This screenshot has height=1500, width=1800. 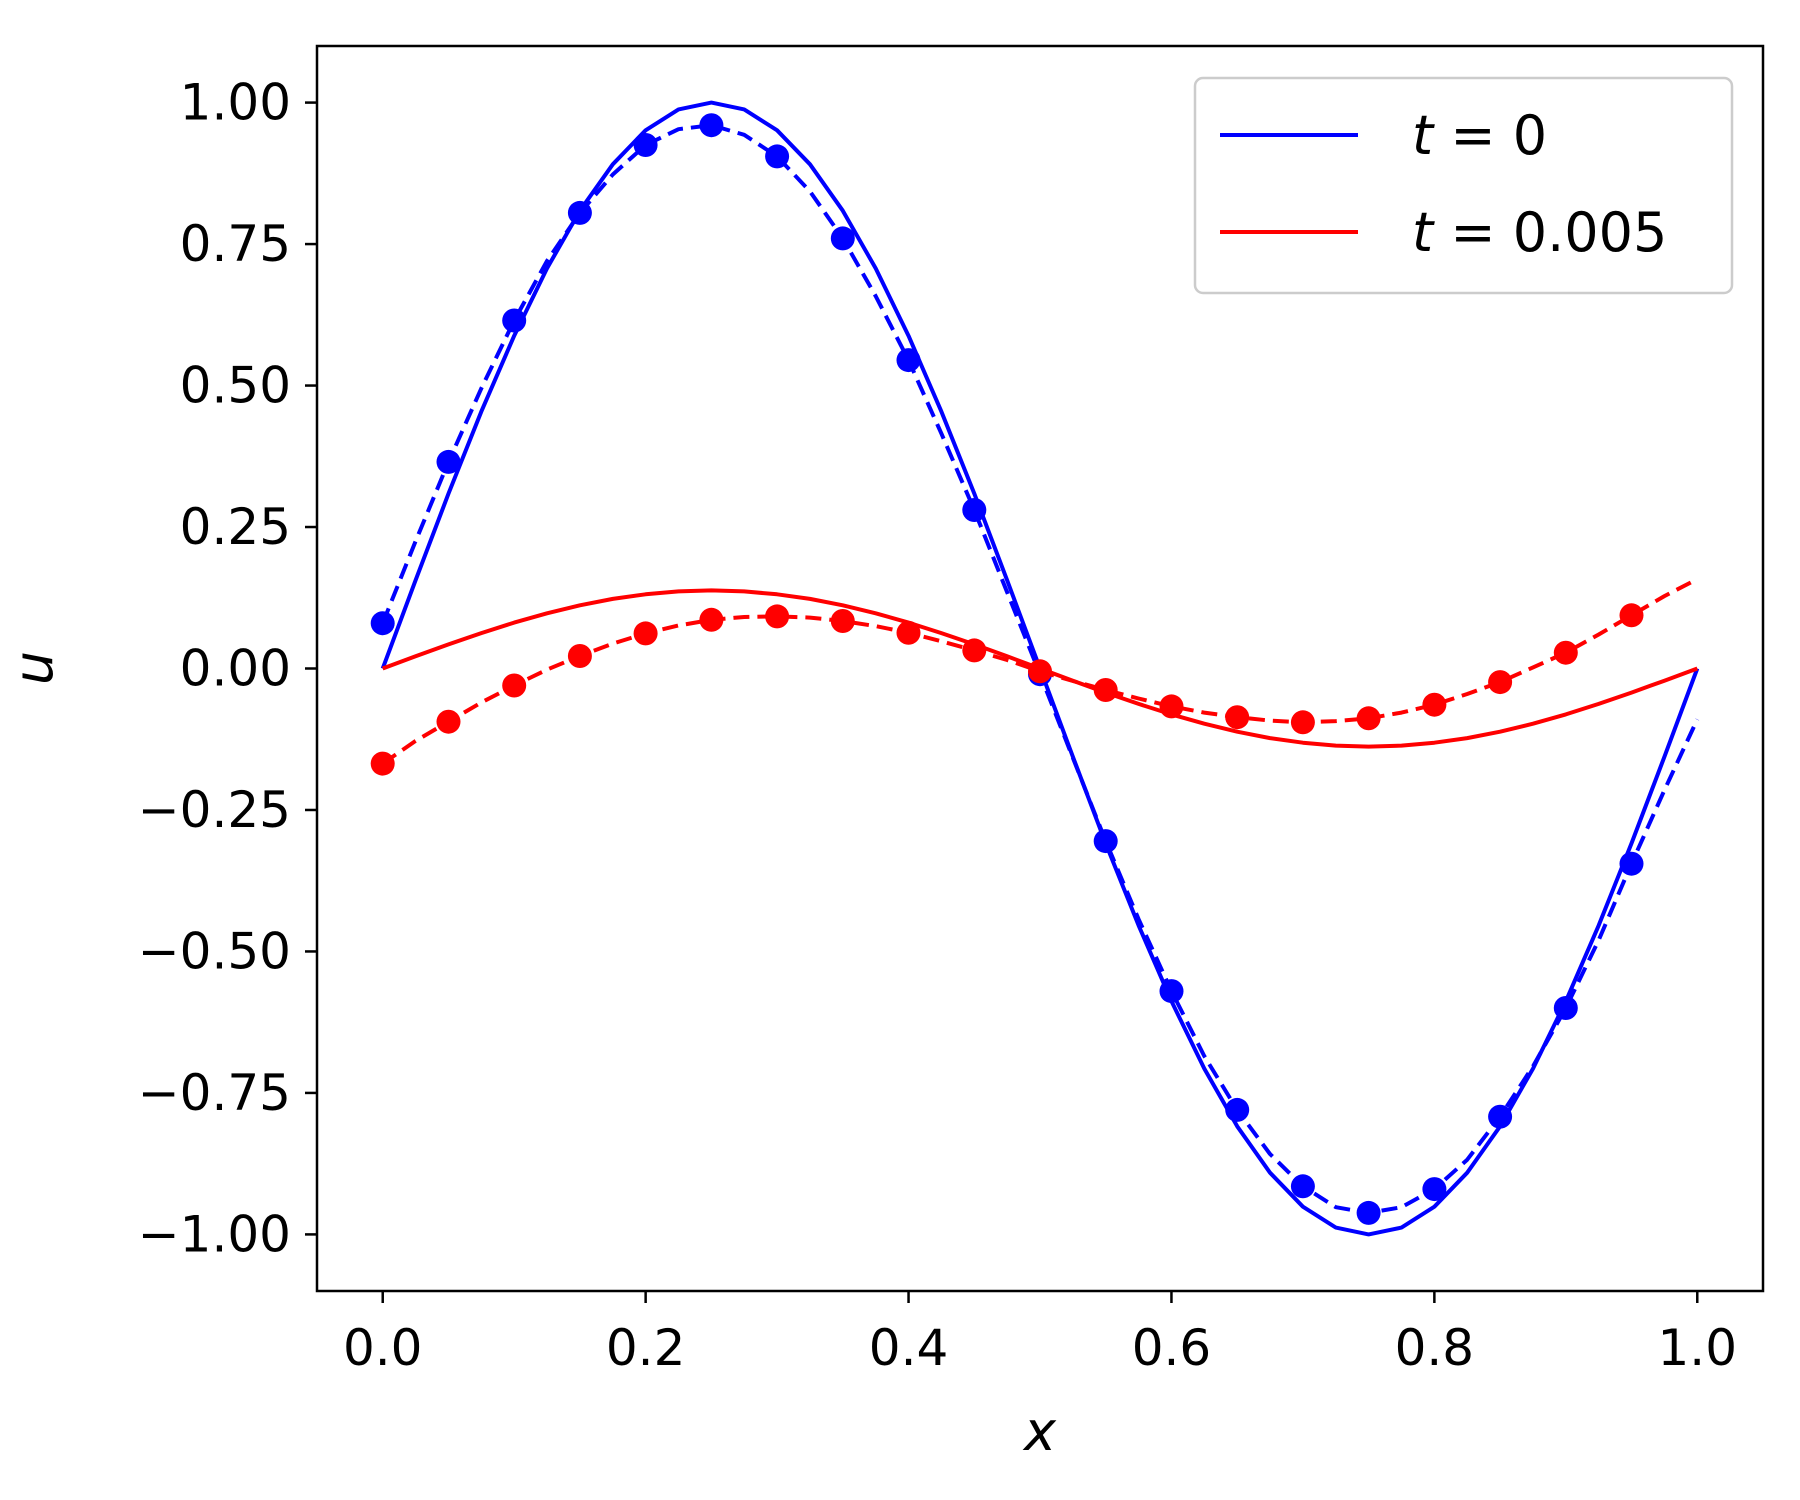 What do you see at coordinates (1539, 232) in the screenshot?
I see `legend-label: t = 0.005` at bounding box center [1539, 232].